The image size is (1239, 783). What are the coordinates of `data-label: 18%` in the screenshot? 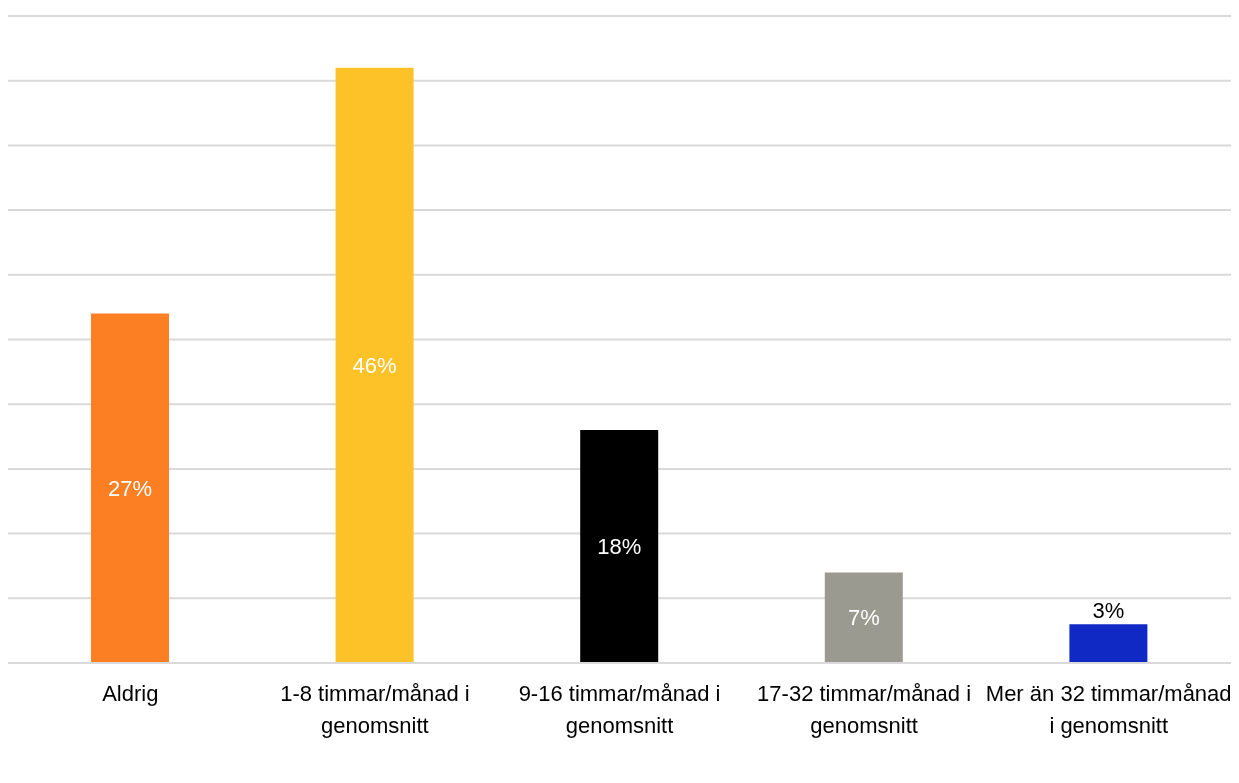 It's located at (619, 547).